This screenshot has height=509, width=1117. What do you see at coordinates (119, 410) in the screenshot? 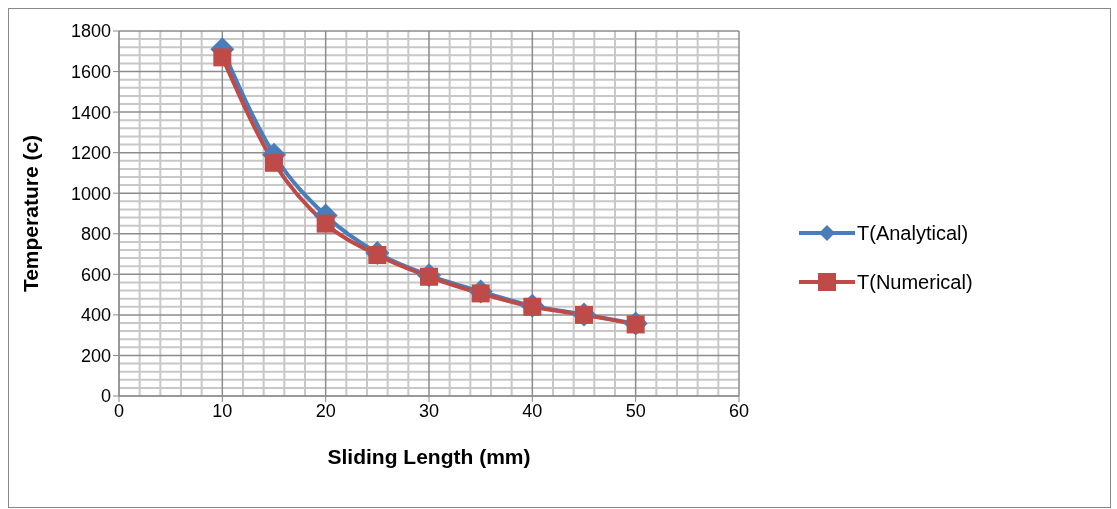
I see `x-tick-label: 0` at bounding box center [119, 410].